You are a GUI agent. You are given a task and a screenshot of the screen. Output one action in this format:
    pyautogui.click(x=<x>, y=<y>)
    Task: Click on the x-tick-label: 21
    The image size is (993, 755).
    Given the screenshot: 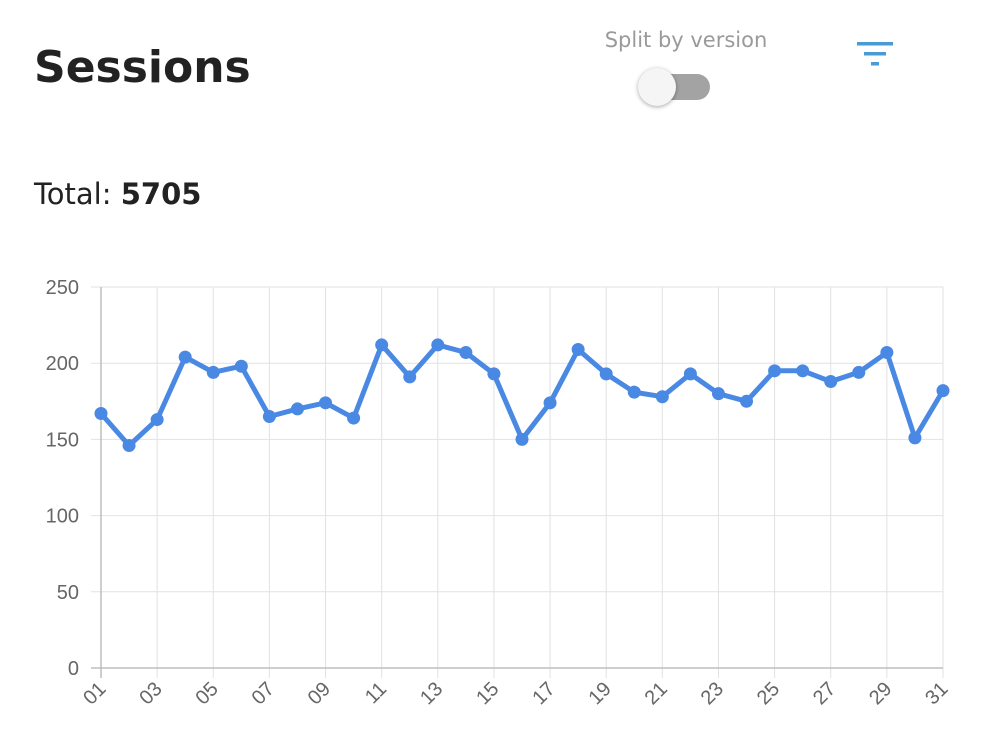 What is the action you would take?
    pyautogui.click(x=656, y=693)
    